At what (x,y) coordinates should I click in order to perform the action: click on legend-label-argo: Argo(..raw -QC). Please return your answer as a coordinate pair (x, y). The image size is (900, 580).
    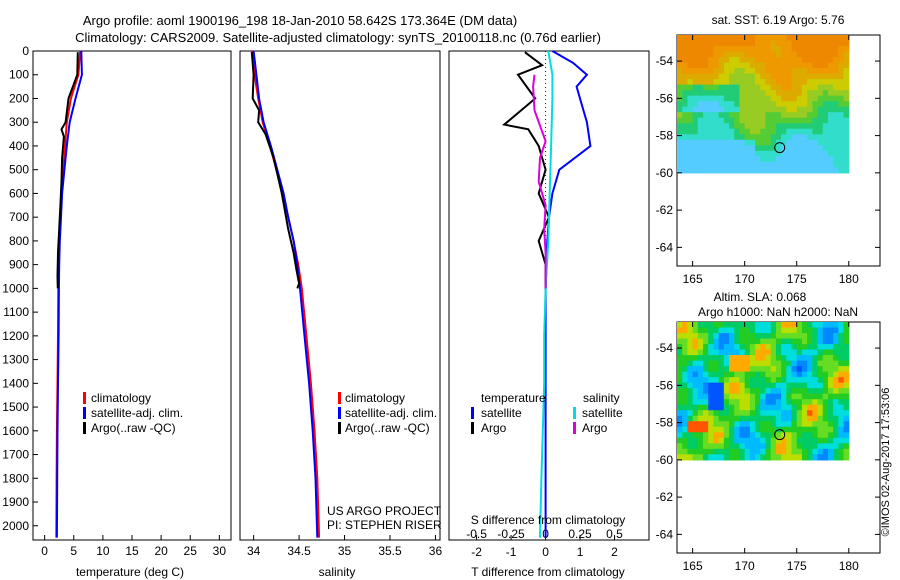
    Looking at the image, I should click on (133, 428).